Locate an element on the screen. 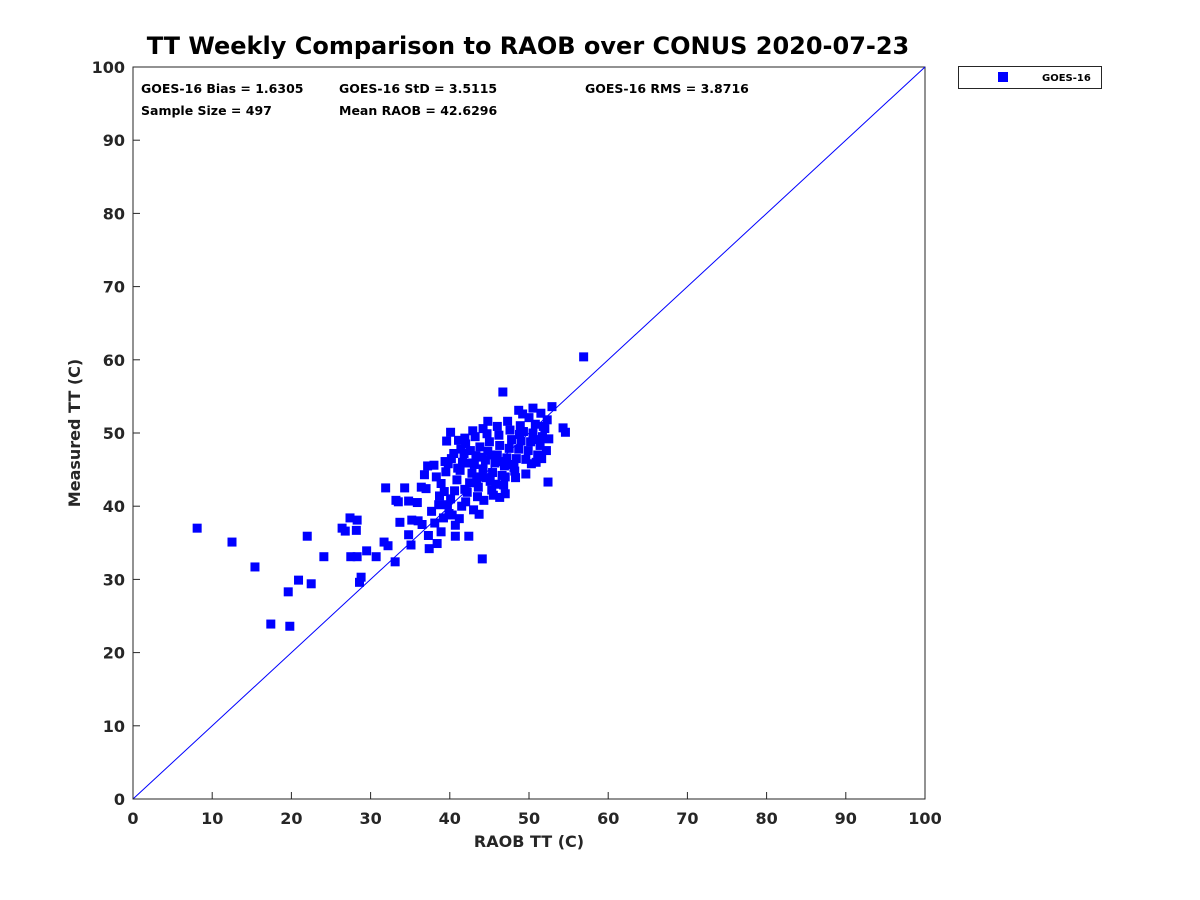  x-tick-label: 30 is located at coordinates (370, 818).